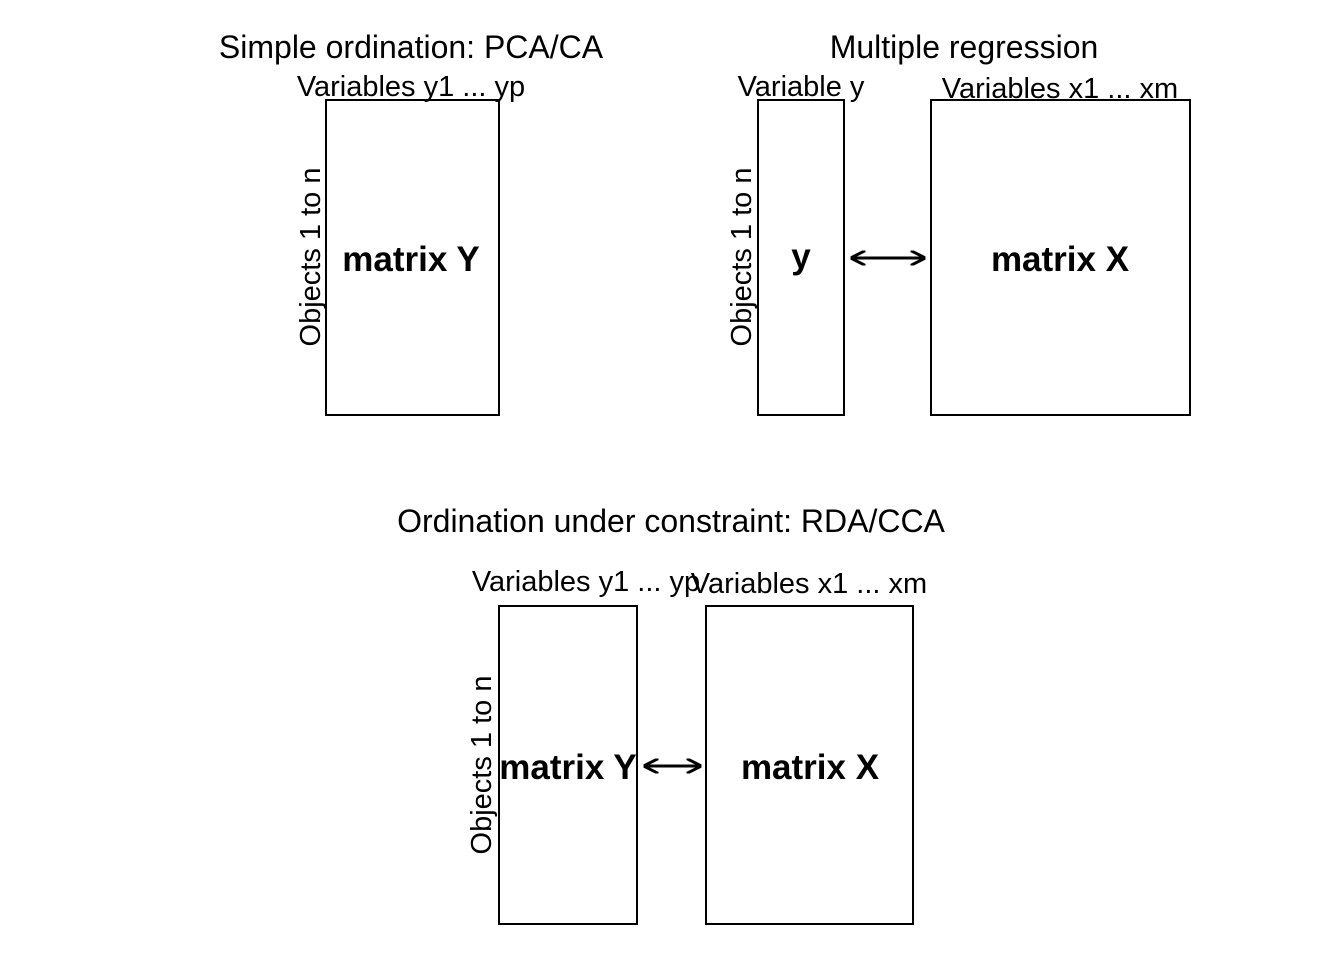  I want to click on rda-response-label: Variables y1 ... yp, so click(586, 582).